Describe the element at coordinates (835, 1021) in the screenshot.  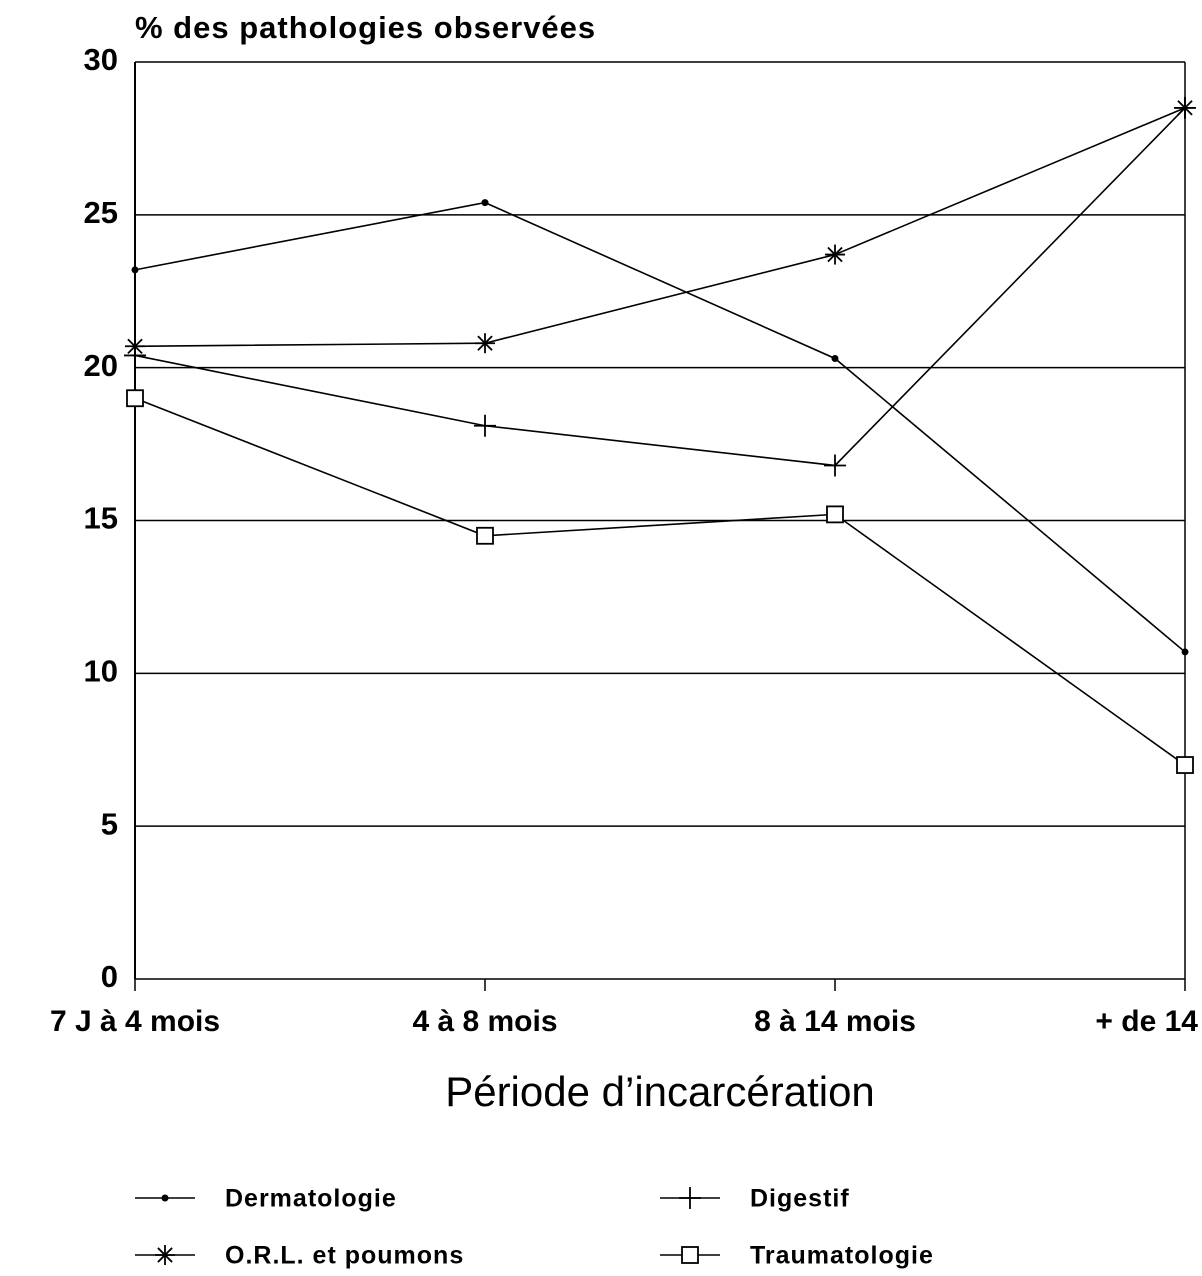
I see `x-tick-label: 8 à 14 mois` at that location.